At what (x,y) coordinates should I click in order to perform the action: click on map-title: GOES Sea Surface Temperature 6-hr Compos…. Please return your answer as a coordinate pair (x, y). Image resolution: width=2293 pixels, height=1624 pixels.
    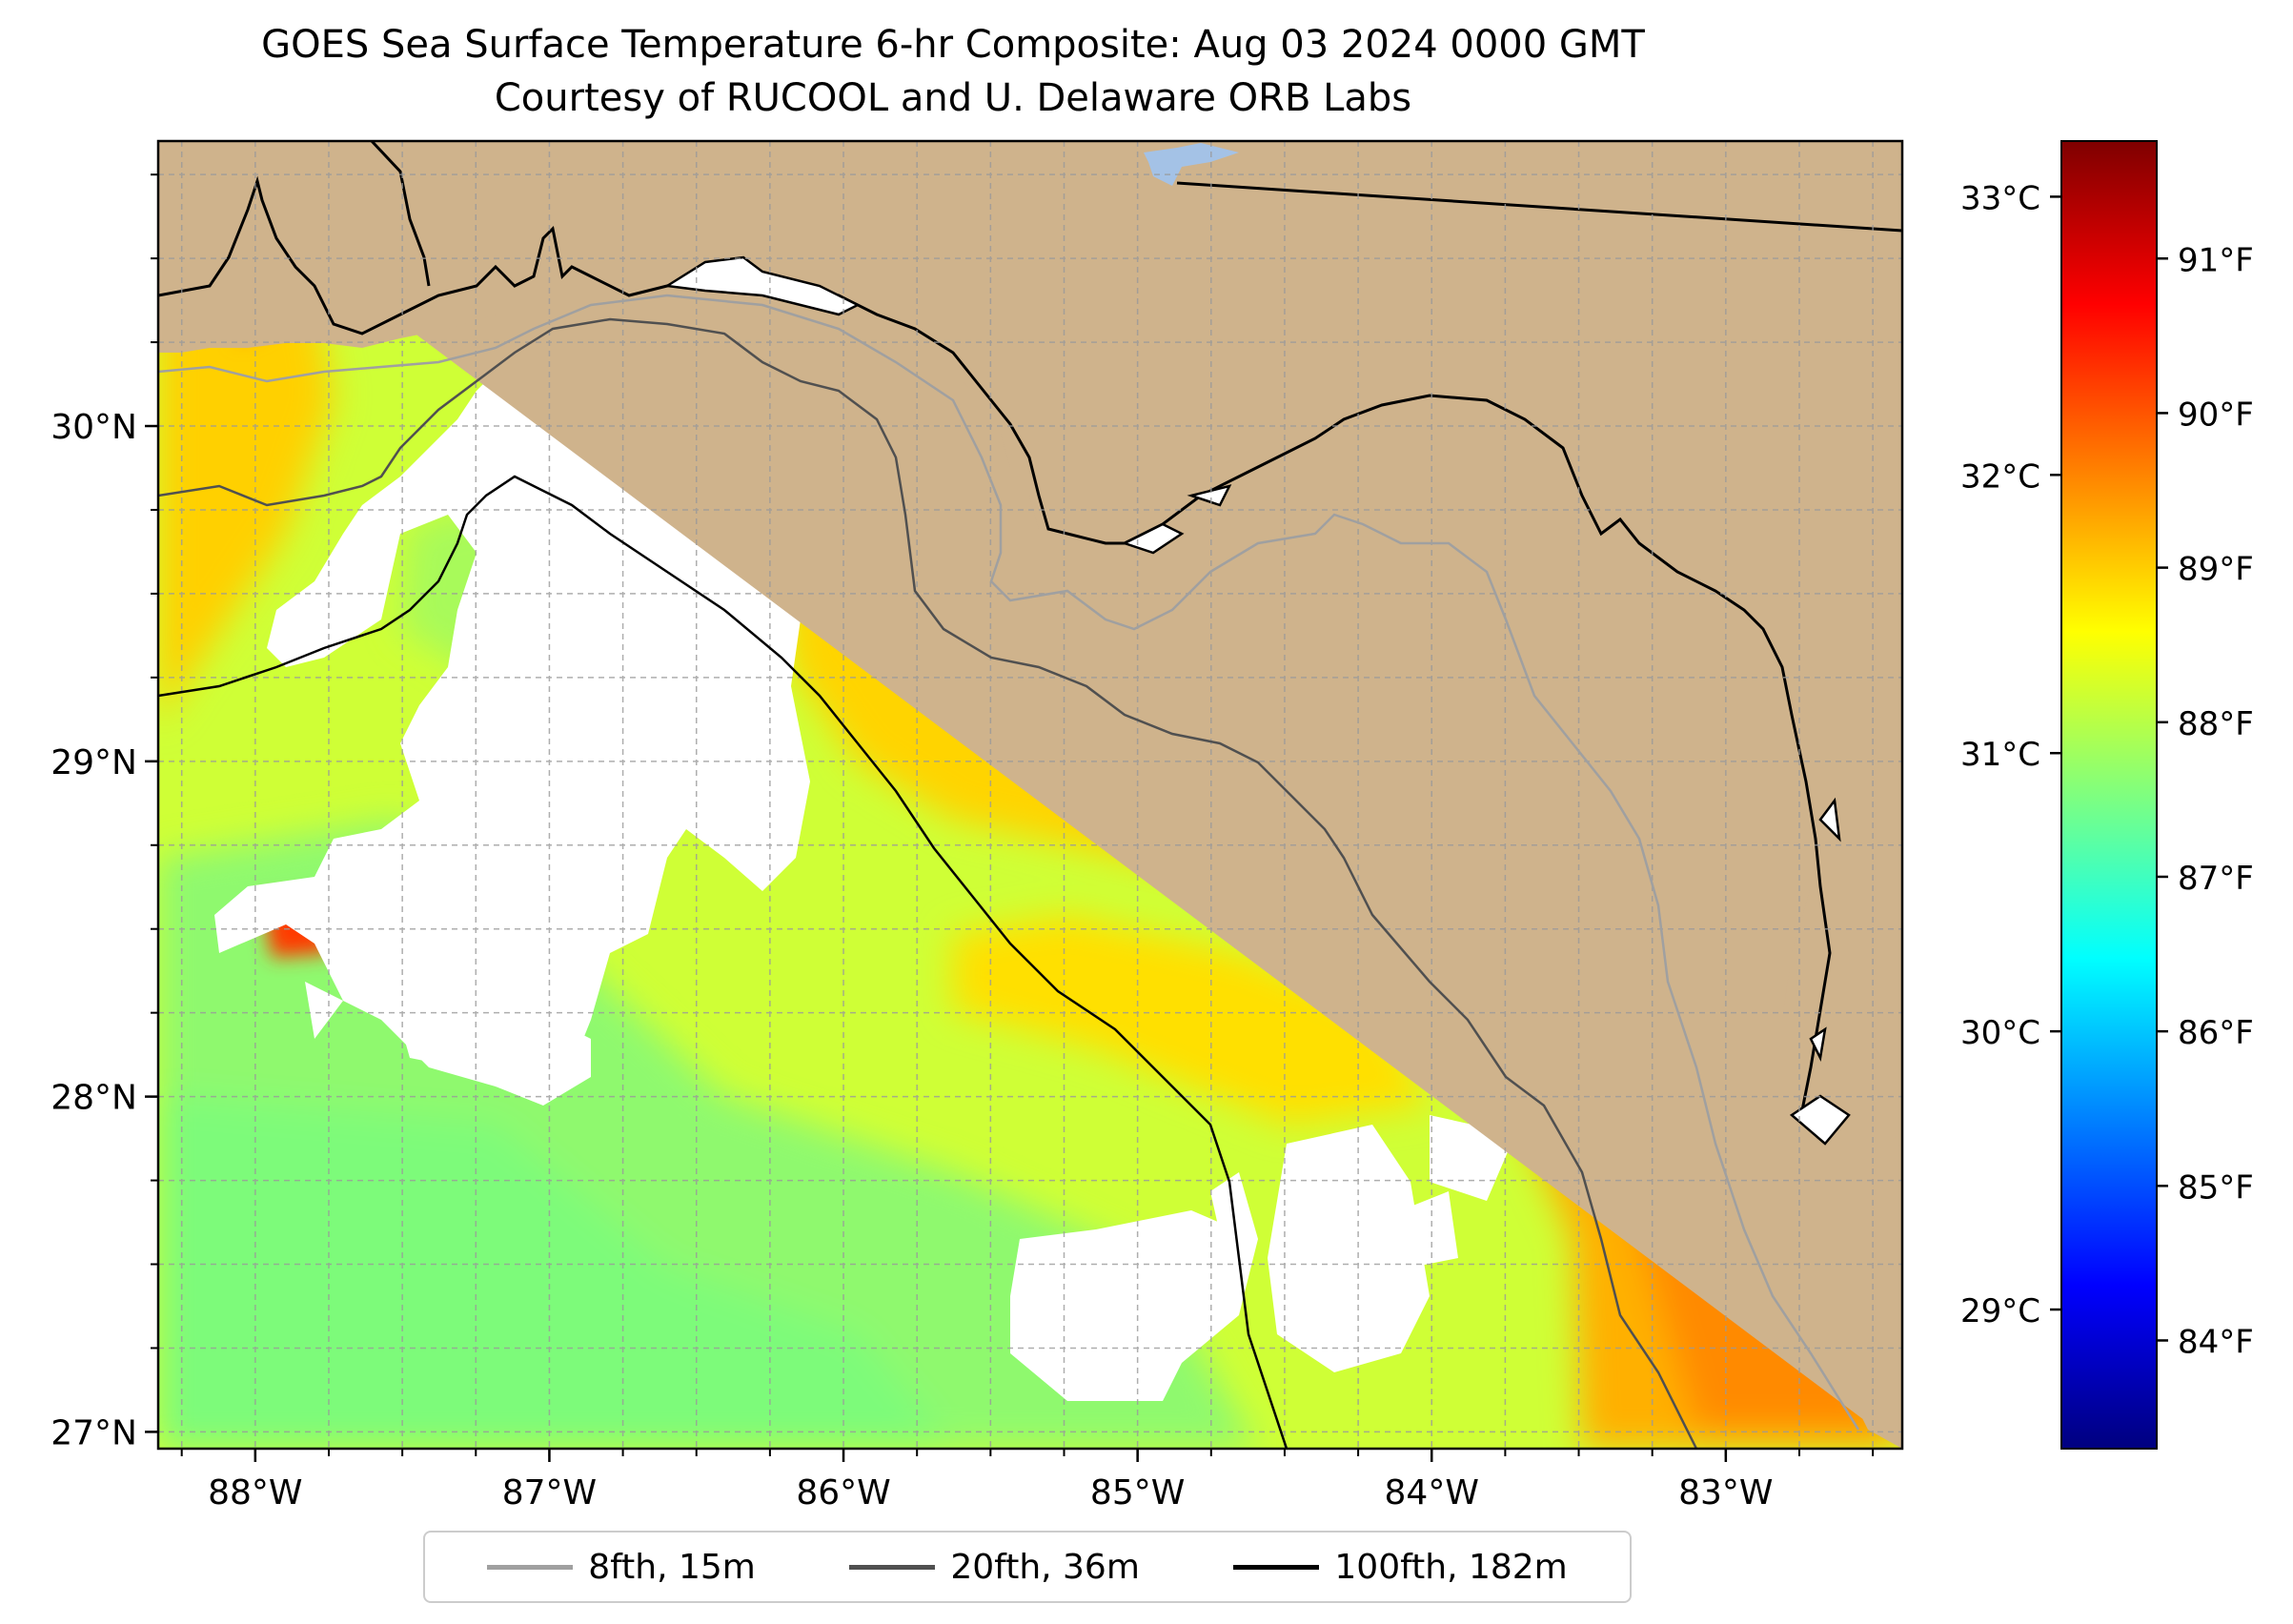
    Looking at the image, I should click on (953, 45).